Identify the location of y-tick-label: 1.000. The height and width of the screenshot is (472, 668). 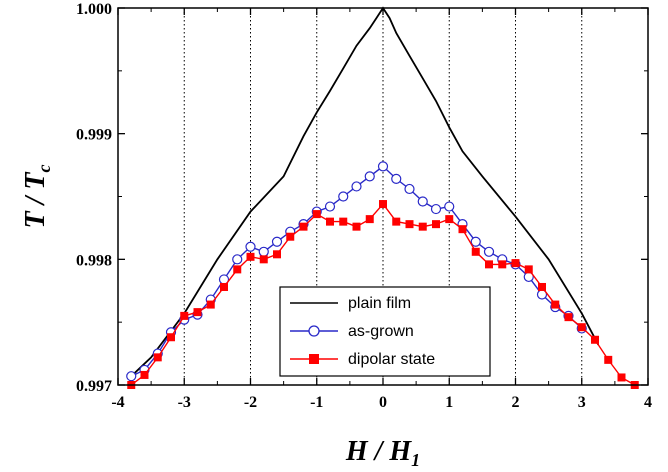
(94, 9).